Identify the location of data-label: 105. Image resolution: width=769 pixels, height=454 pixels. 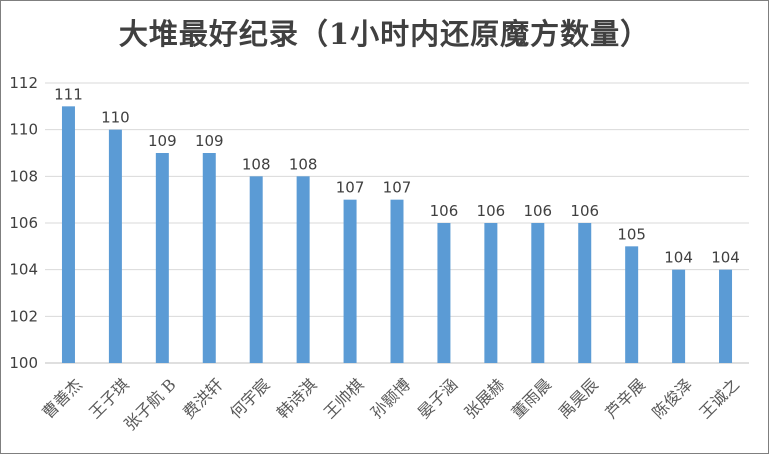
(631, 234).